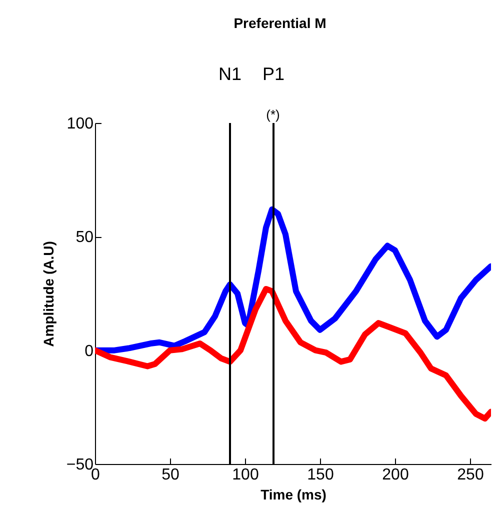 The width and height of the screenshot is (493, 520). What do you see at coordinates (245, 475) in the screenshot?
I see `x-tick-label: 100` at bounding box center [245, 475].